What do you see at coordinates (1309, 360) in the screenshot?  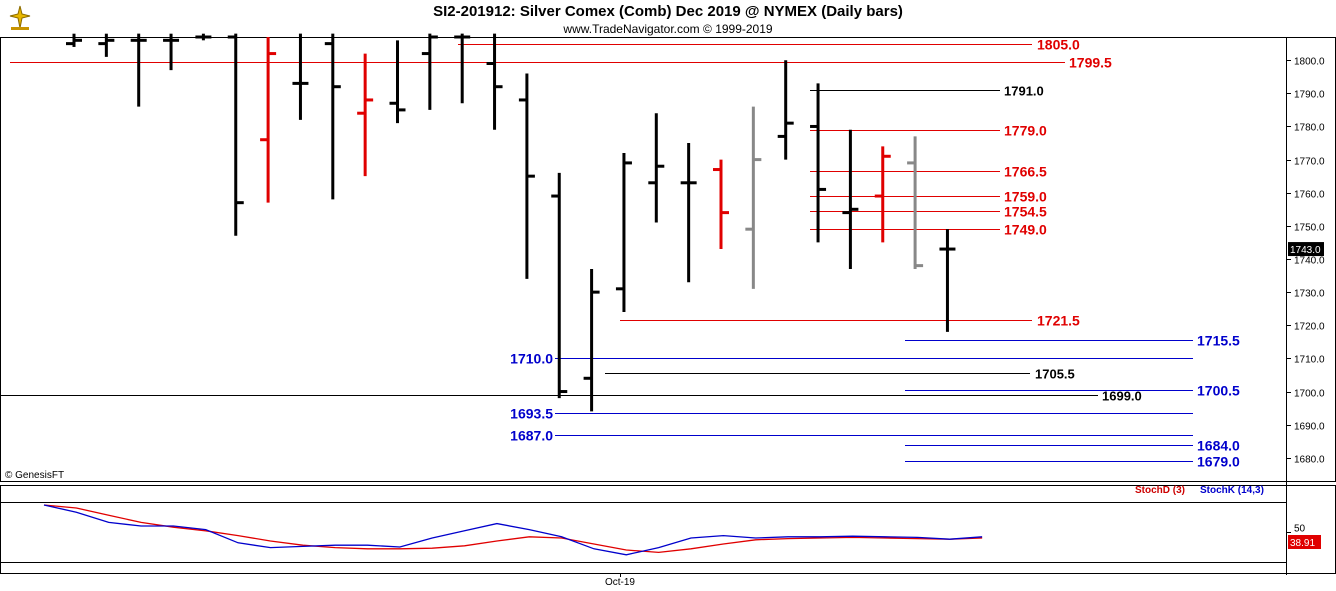 I see `price-tick-label: 1710.0` at bounding box center [1309, 360].